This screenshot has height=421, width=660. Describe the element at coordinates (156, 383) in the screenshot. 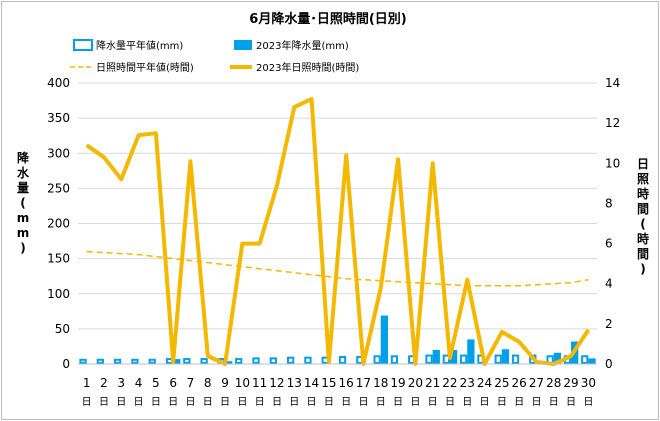

I see `x-tick-label: 5` at that location.